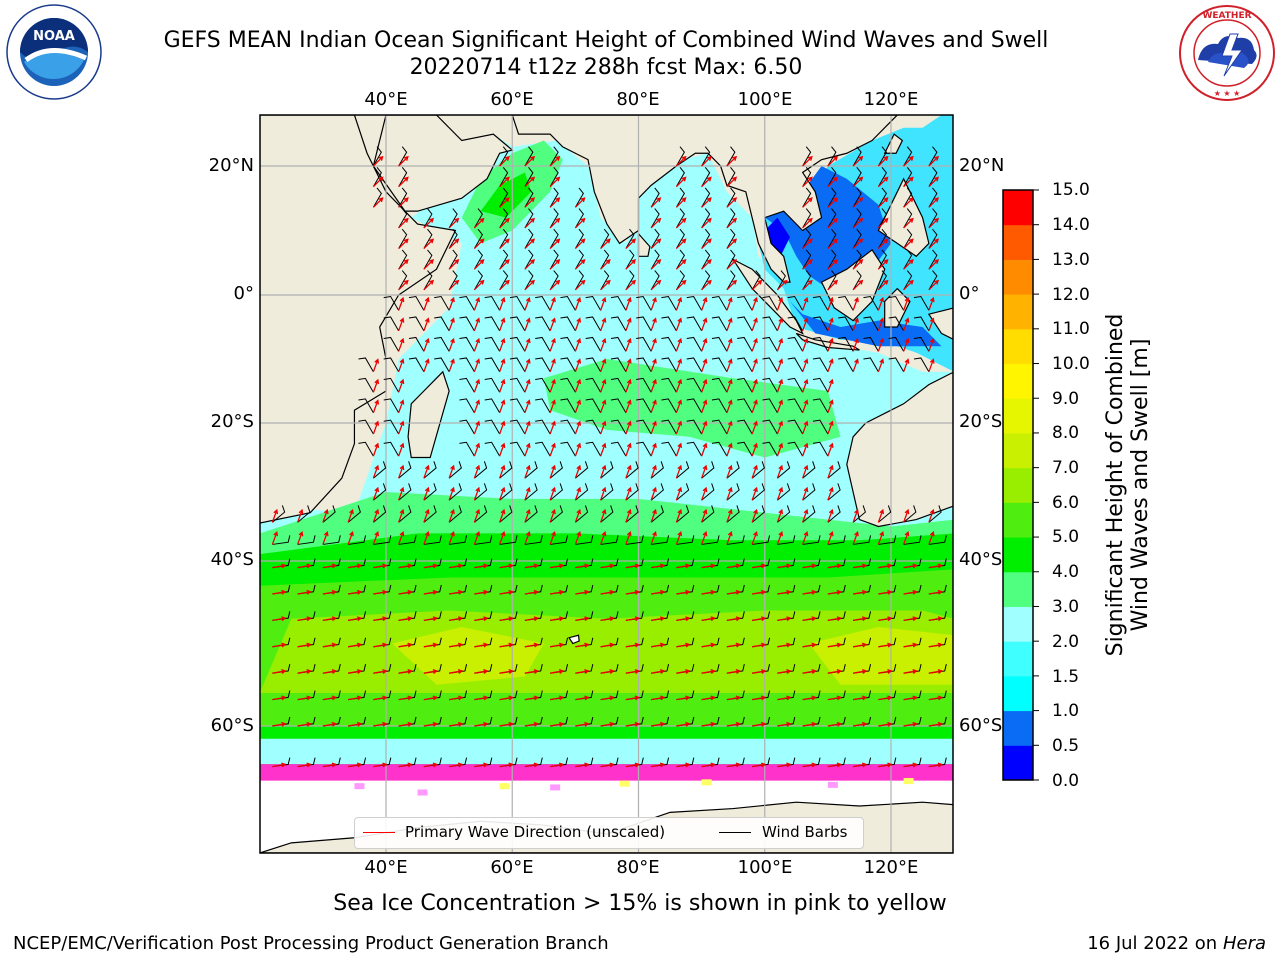 The width and height of the screenshot is (1280, 960). Describe the element at coordinates (1018, 485) in the screenshot. I see `colorbar-frame` at that location.